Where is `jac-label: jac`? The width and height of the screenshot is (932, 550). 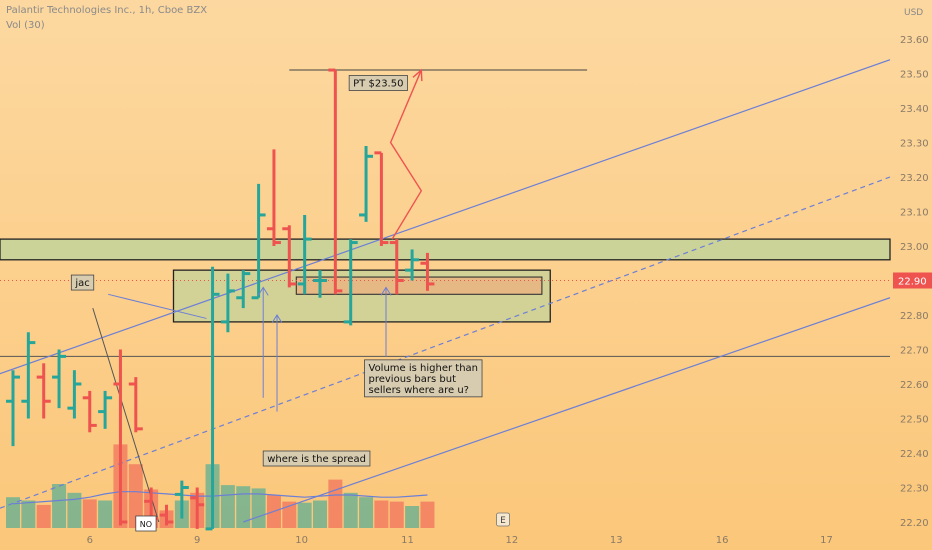
jac-label: jac is located at coordinates (82, 282).